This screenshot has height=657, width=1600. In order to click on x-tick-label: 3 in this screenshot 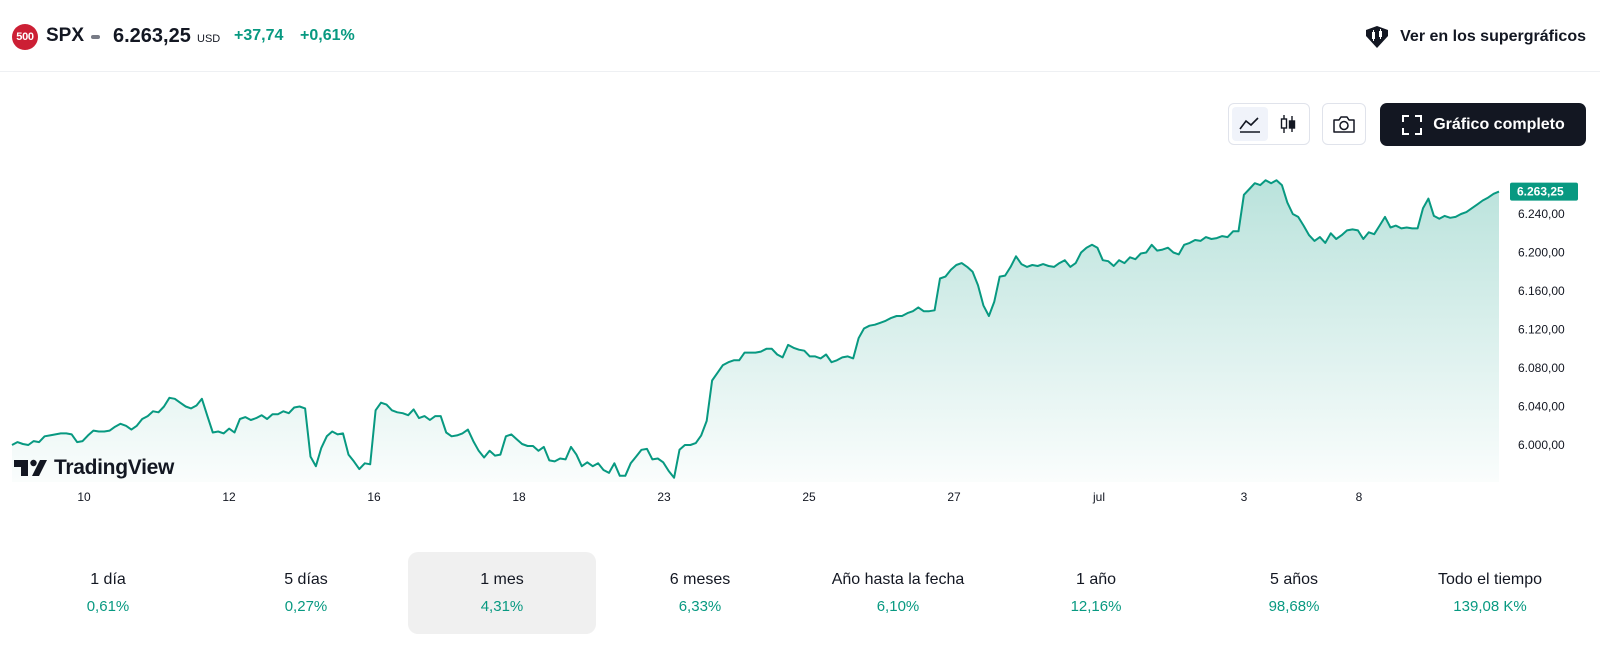, I will do `click(1244, 497)`.